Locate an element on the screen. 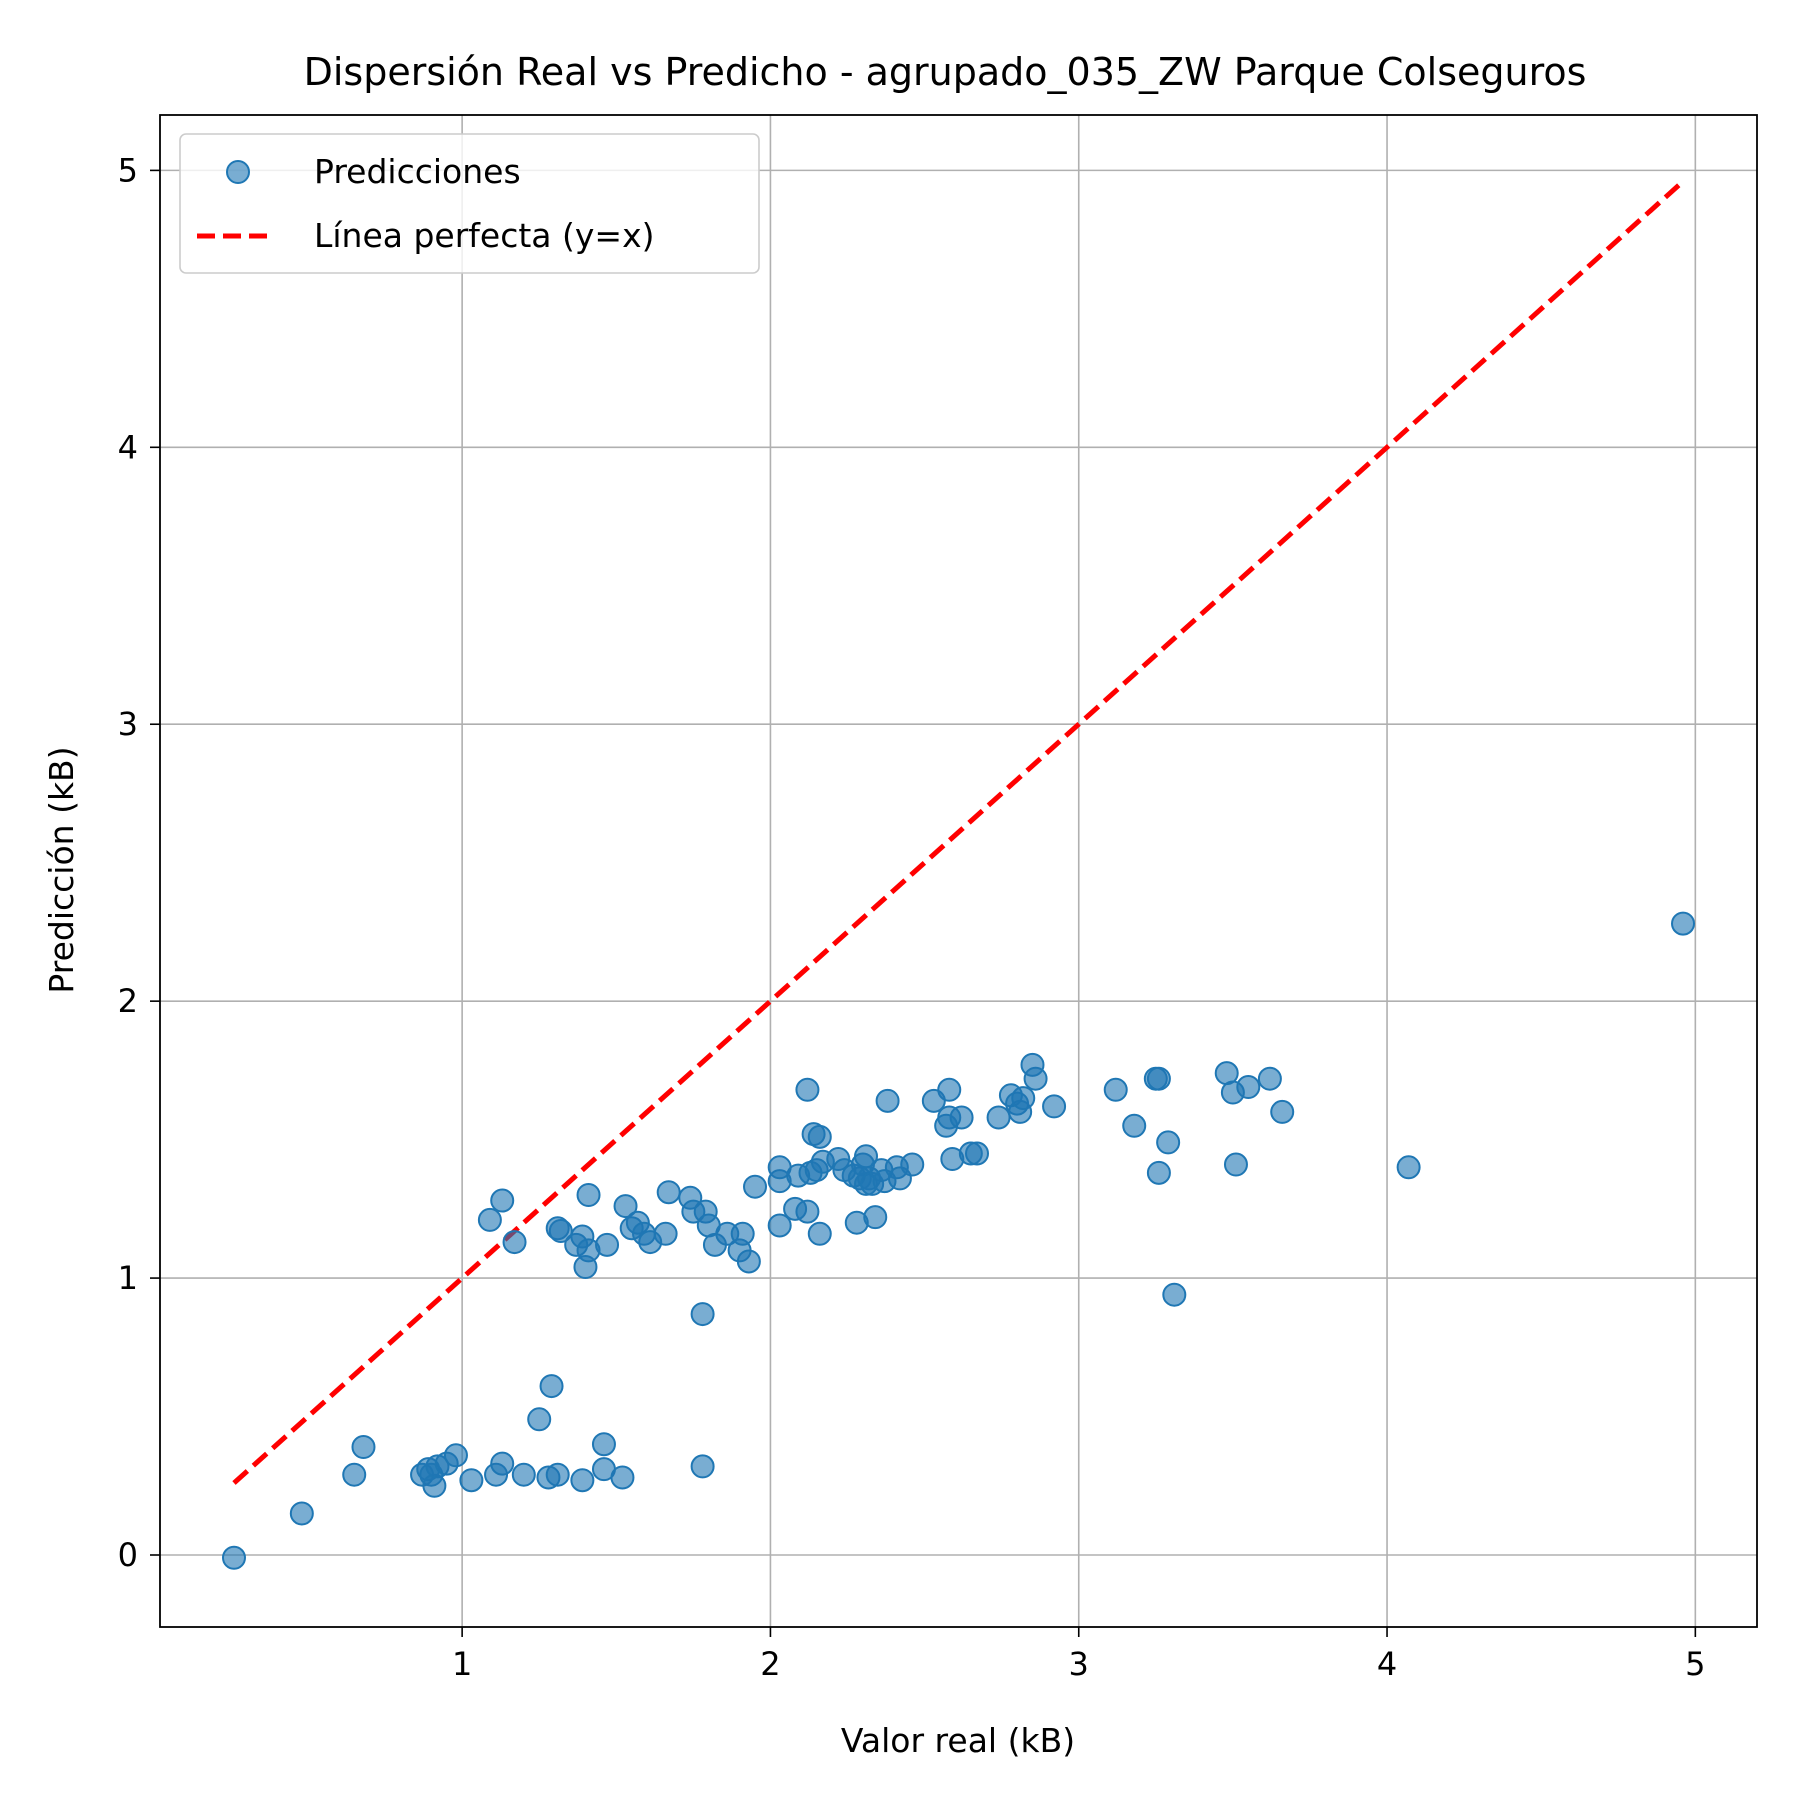  x-axis-label: Valor real (kB) is located at coordinates (958, 1740).